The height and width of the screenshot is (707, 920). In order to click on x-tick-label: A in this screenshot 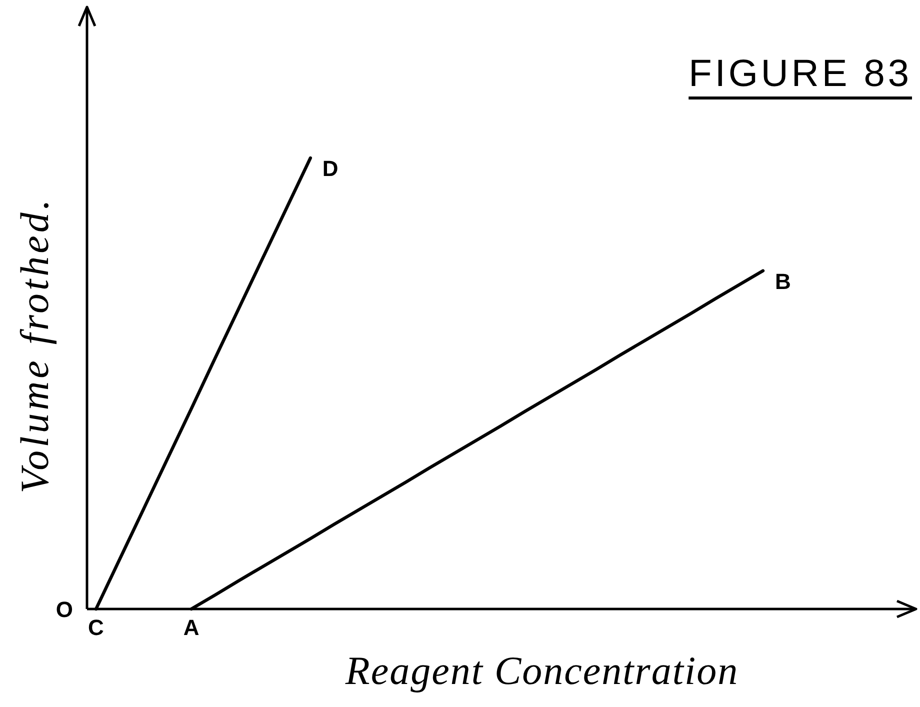, I will do `click(191, 627)`.